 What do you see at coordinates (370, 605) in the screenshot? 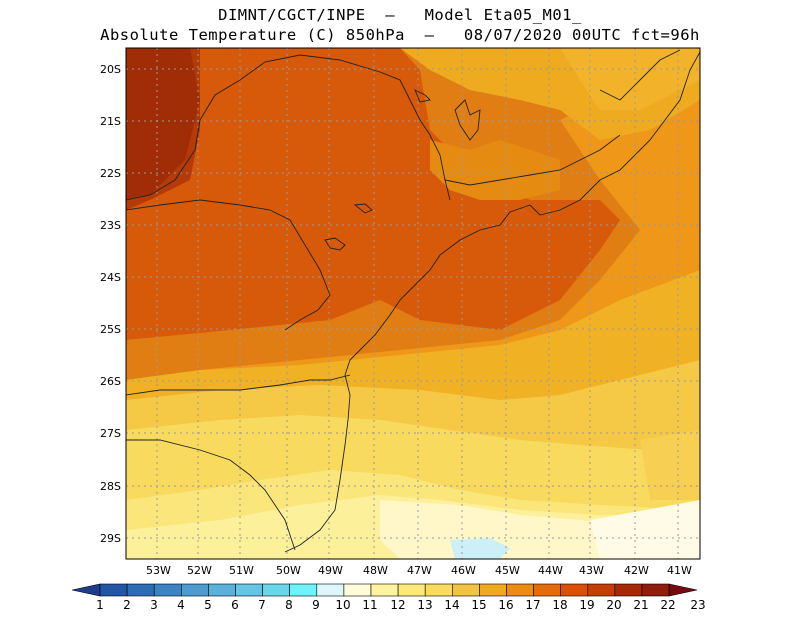
I see `colorbar-label: 11` at bounding box center [370, 605].